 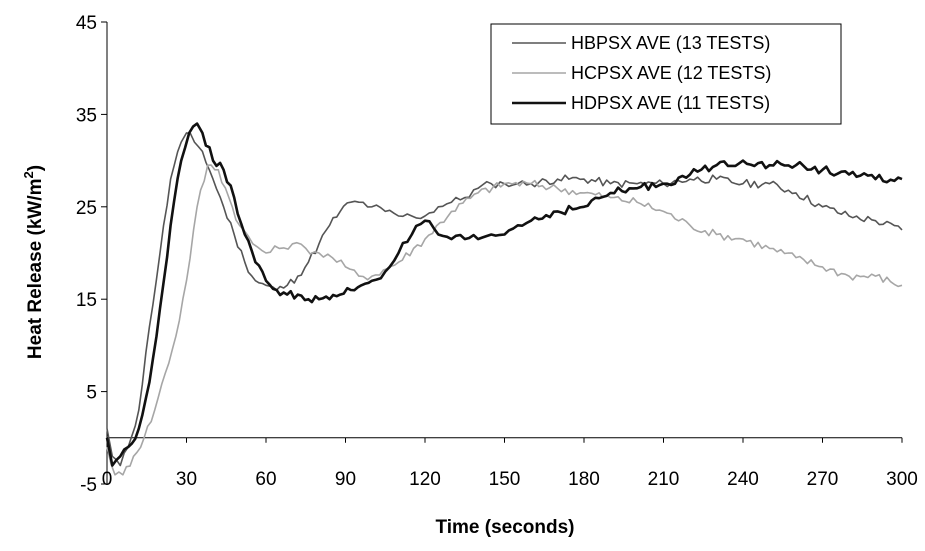 What do you see at coordinates (265, 479) in the screenshot?
I see `x-tick-label: 60` at bounding box center [265, 479].